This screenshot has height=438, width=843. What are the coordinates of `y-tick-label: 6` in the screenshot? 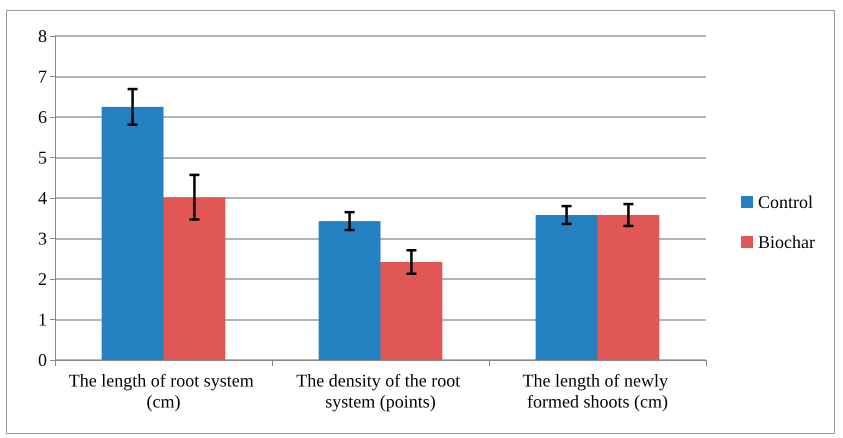 It's located at (42, 117).